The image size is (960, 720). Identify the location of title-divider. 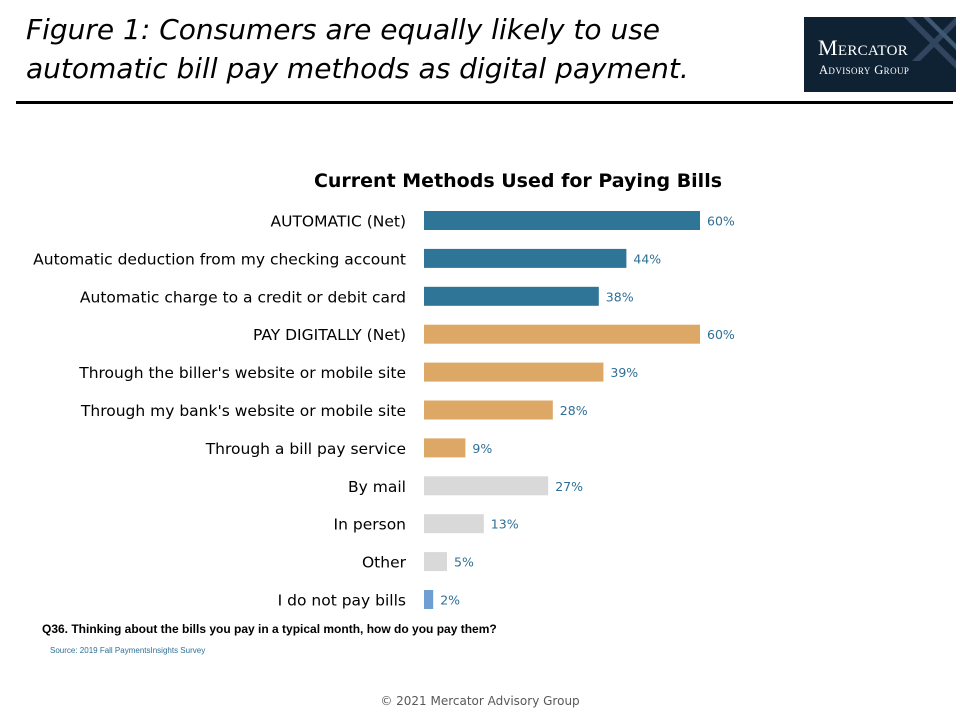
(484, 102).